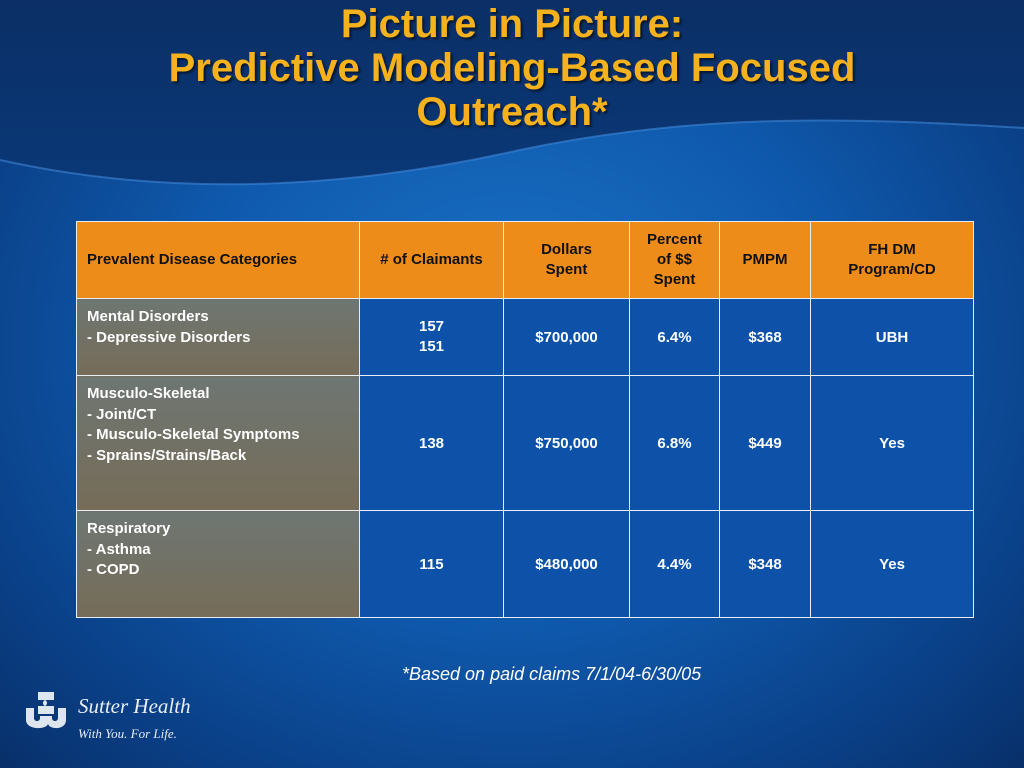  Describe the element at coordinates (167, 455) in the screenshot. I see `category-line: - Sprains/Strains/Back` at that location.